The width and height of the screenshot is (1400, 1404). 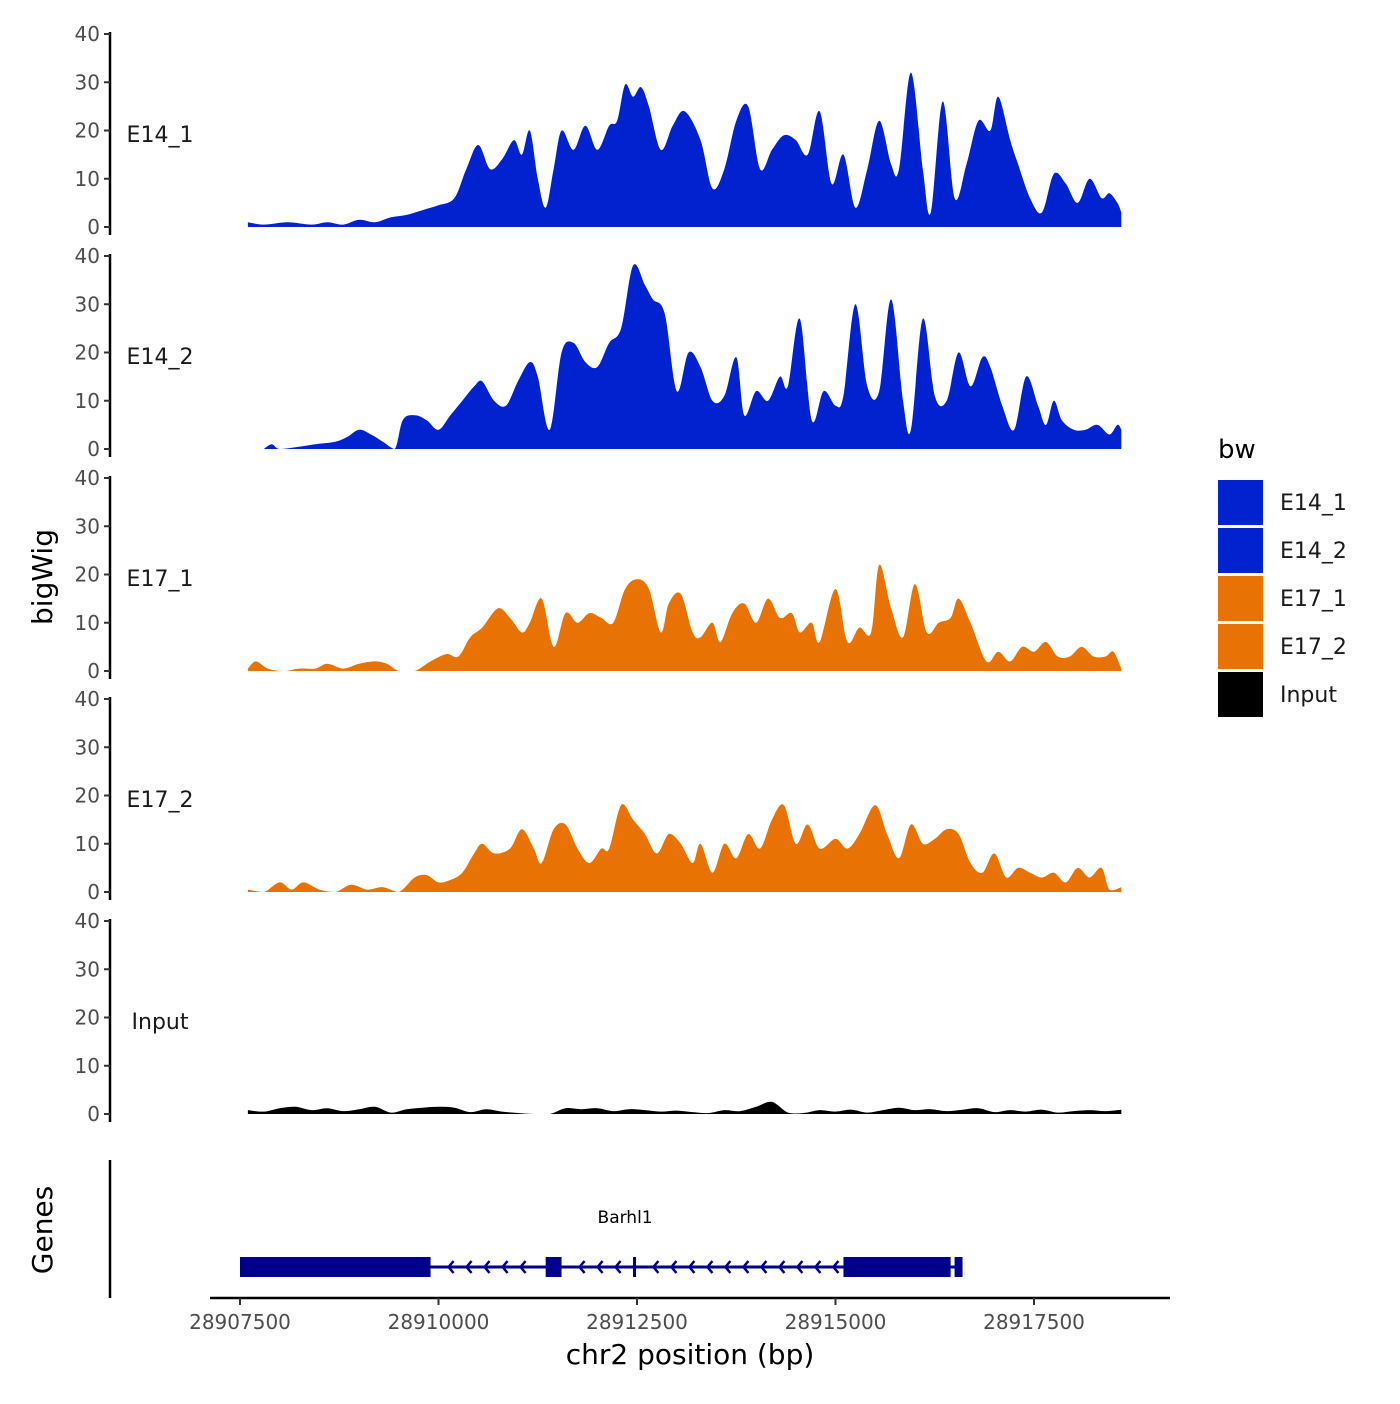 I want to click on track-input: 0 10 20 30 40 Input, so click(x=598, y=1017).